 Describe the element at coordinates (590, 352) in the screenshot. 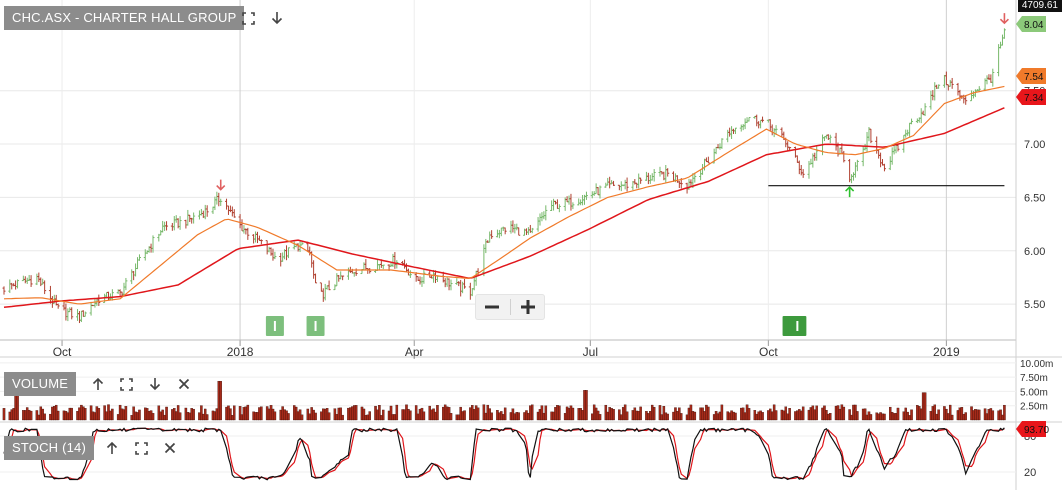

I see `x-tick-label: Jul` at that location.